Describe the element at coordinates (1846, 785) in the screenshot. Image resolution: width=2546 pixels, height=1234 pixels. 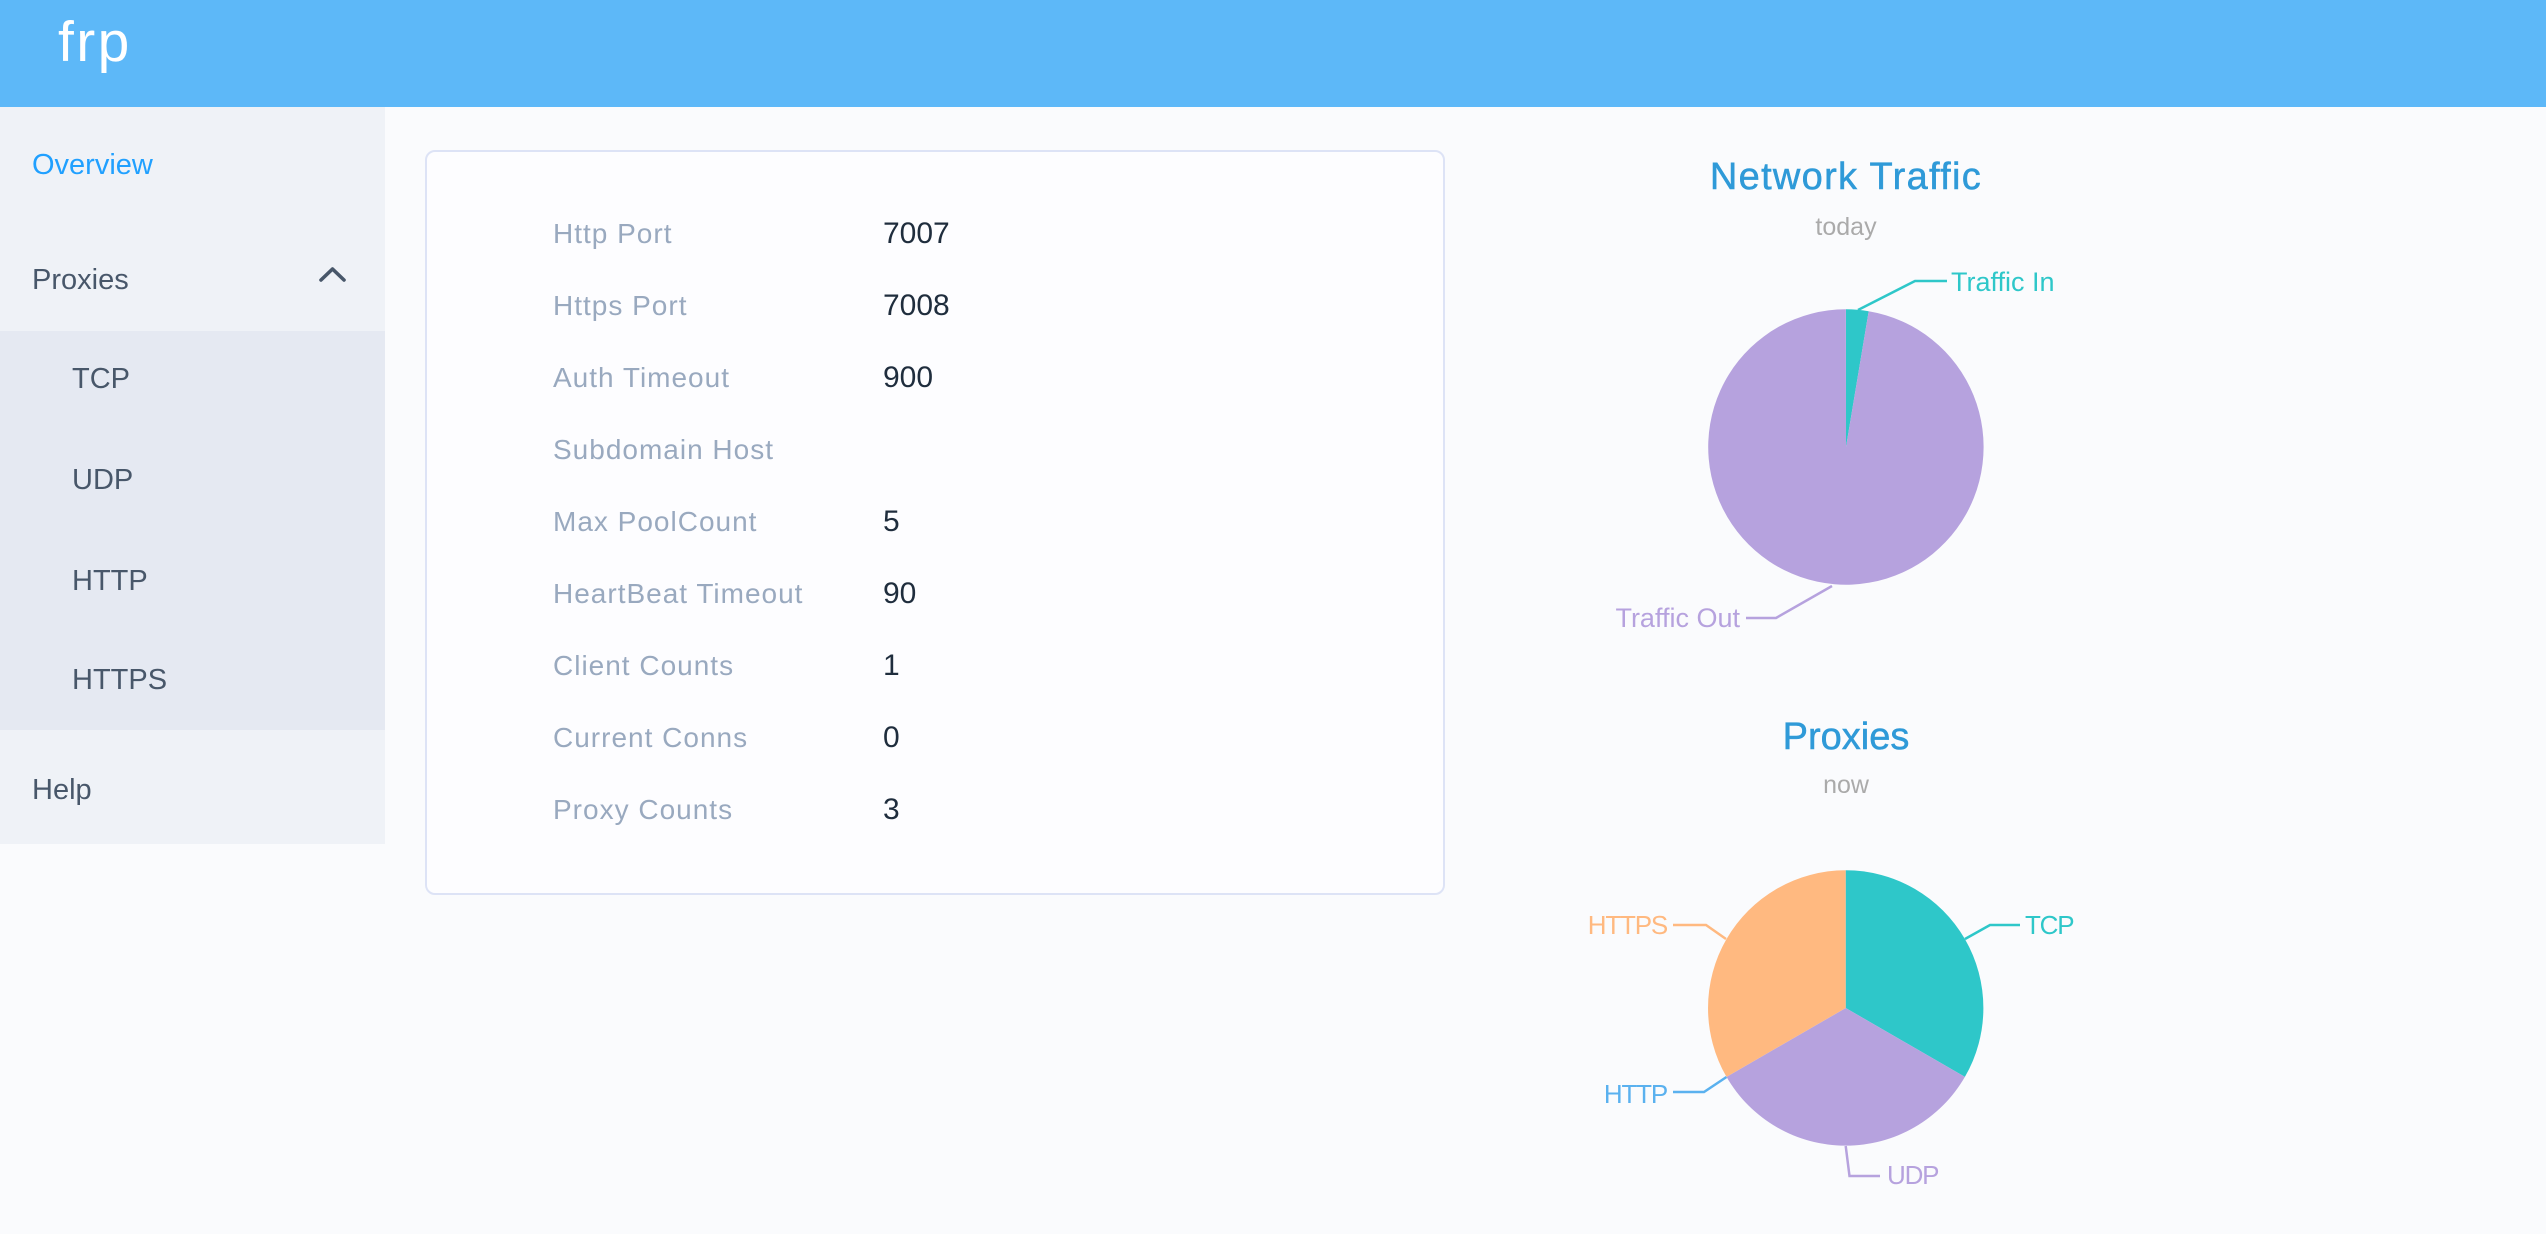
I see `svg-text: now` at that location.